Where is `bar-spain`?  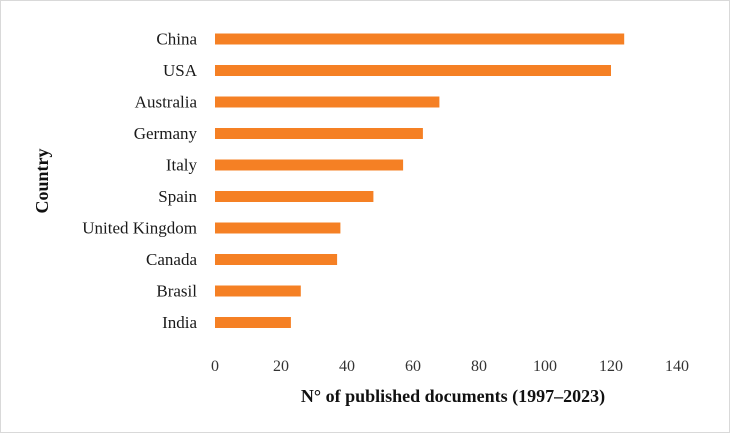
bar-spain is located at coordinates (294, 196).